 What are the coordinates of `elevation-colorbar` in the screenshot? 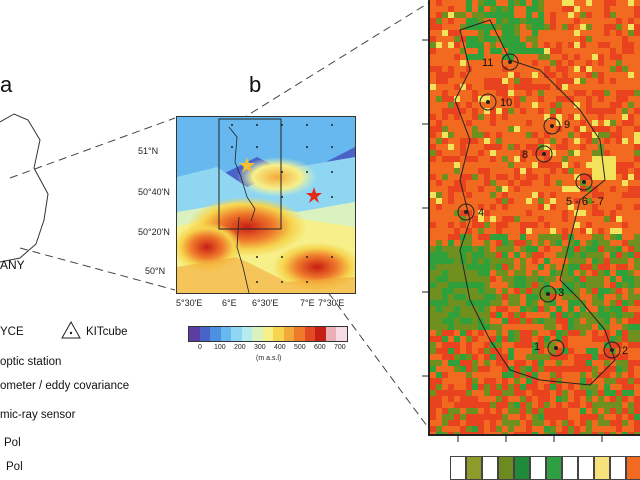 It's located at (268, 334).